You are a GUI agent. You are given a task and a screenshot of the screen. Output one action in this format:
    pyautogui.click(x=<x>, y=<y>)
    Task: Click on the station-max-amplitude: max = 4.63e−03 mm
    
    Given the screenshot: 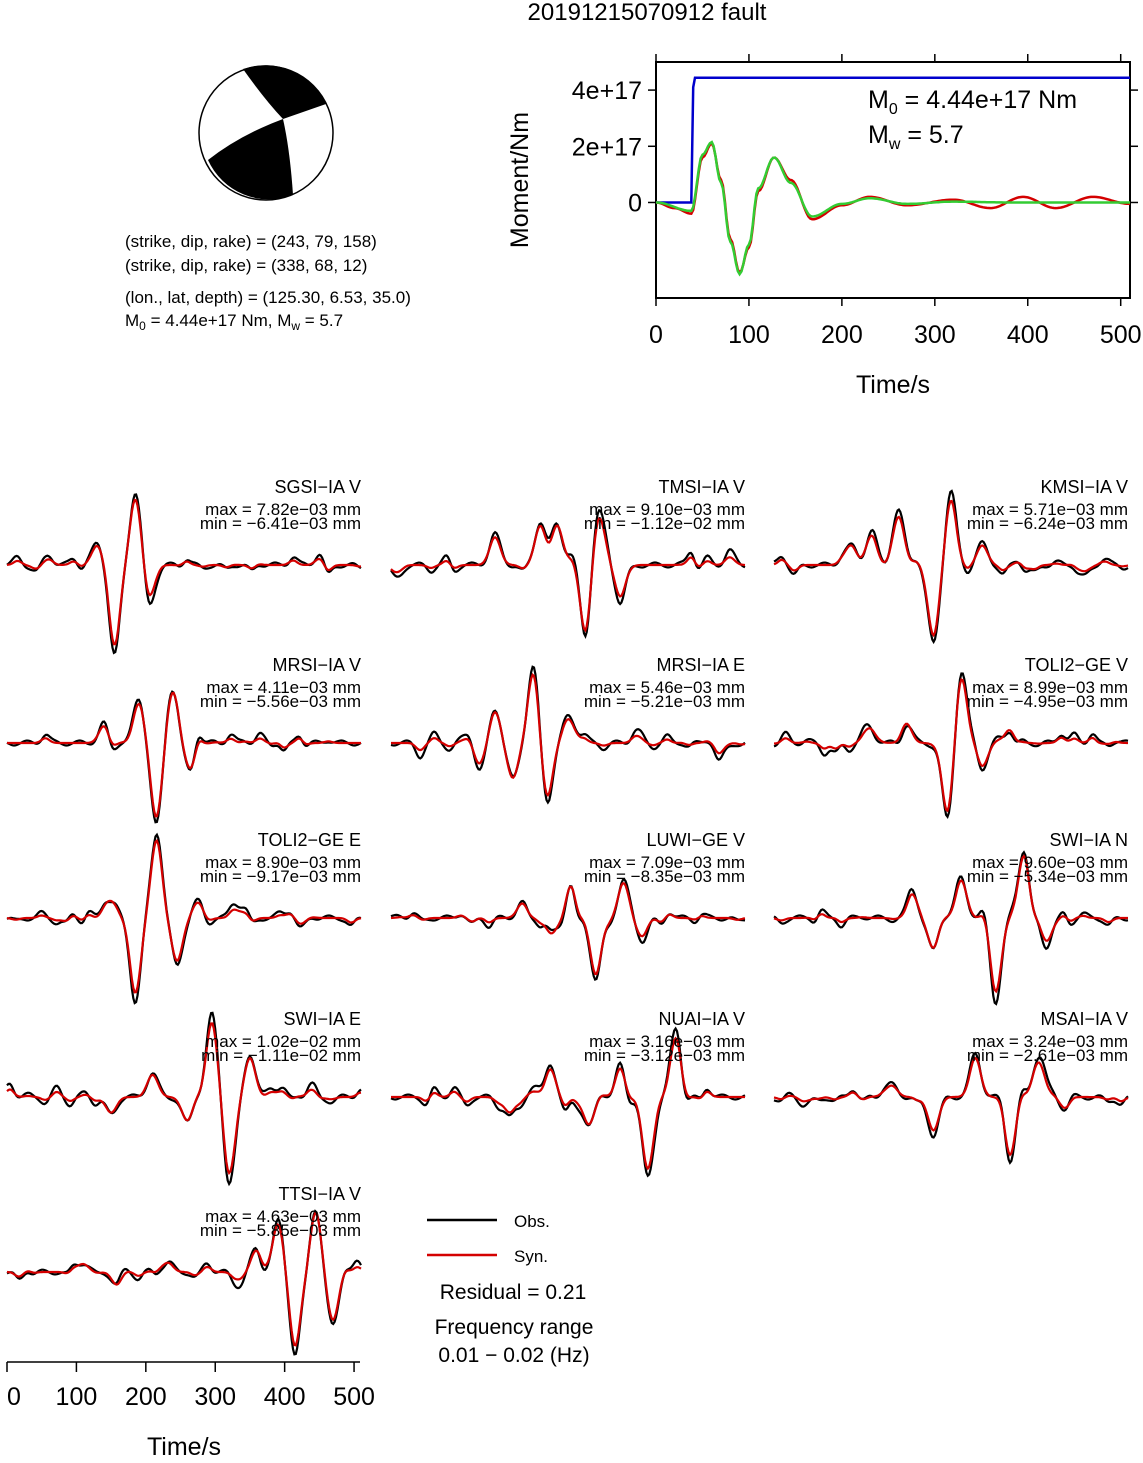 What is the action you would take?
    pyautogui.click(x=283, y=1216)
    